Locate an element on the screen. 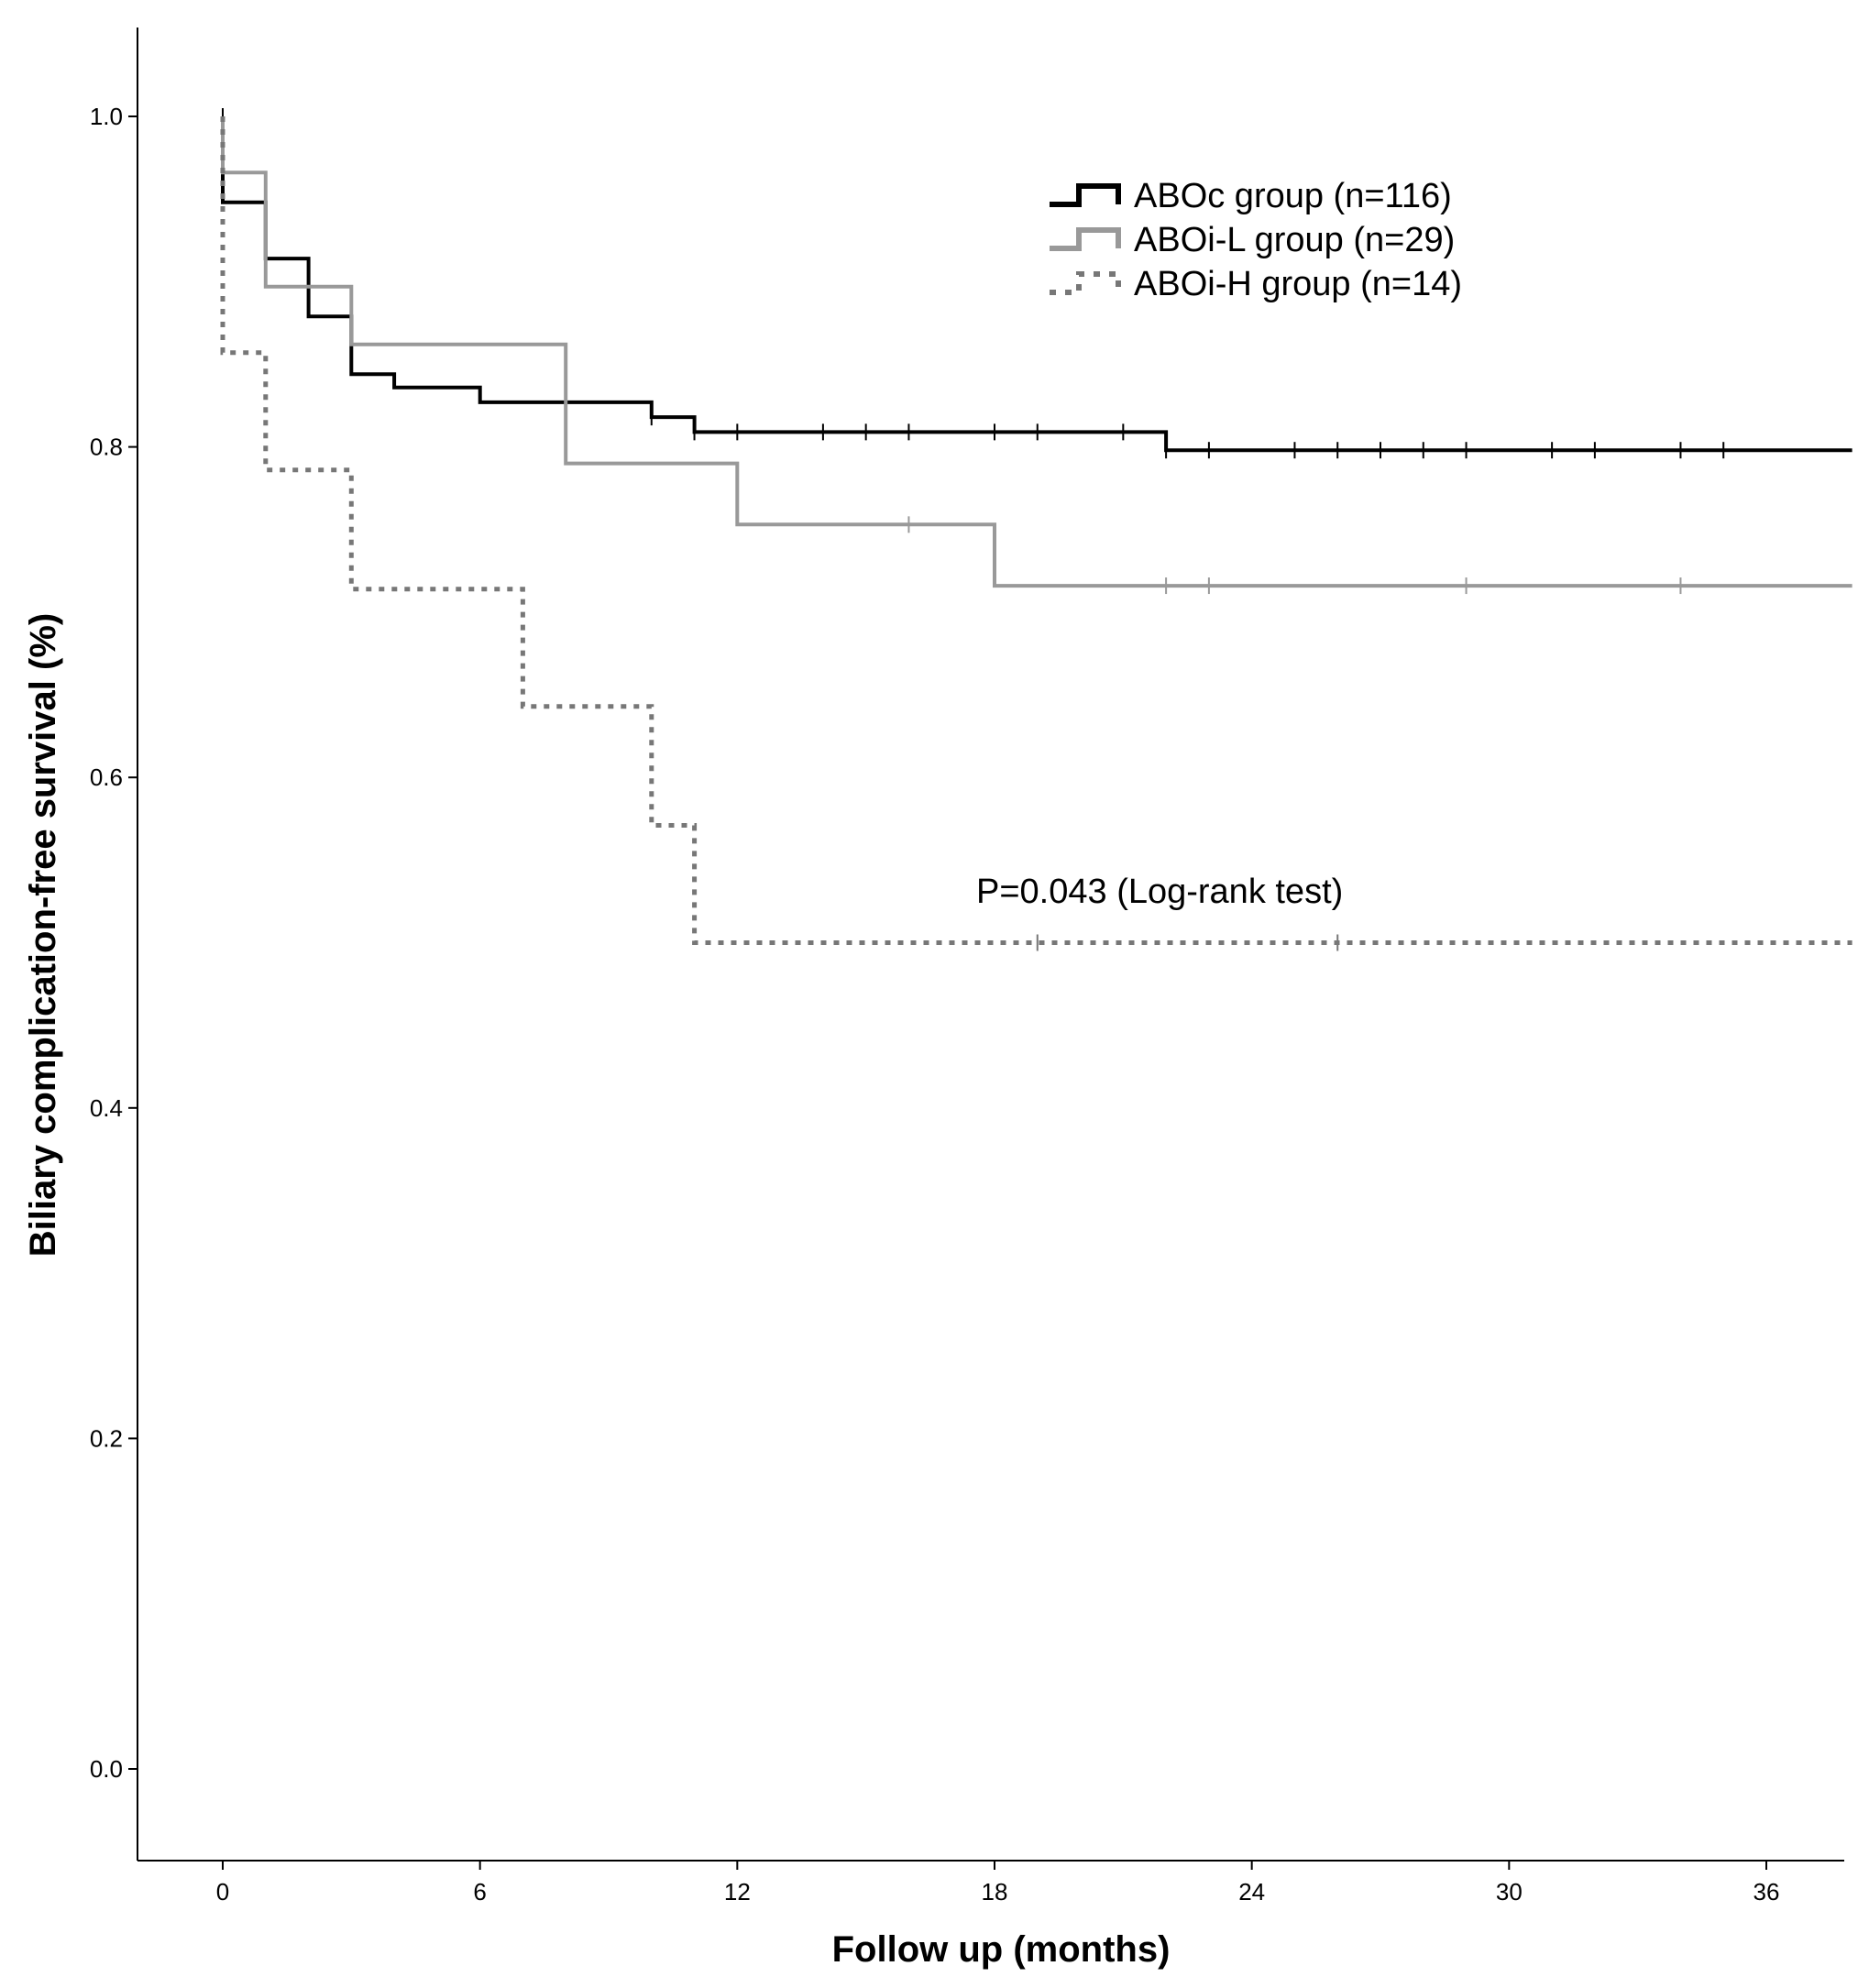  x-tick-label: 18 is located at coordinates (995, 1892).